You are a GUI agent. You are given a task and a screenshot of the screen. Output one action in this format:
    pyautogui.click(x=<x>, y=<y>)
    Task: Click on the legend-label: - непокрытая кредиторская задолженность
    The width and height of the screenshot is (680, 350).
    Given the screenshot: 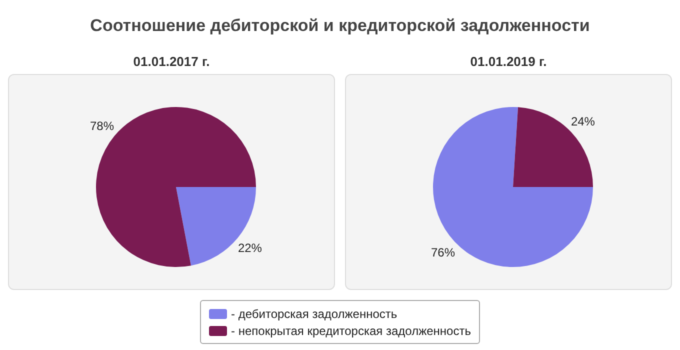 What is the action you would take?
    pyautogui.click(x=351, y=331)
    